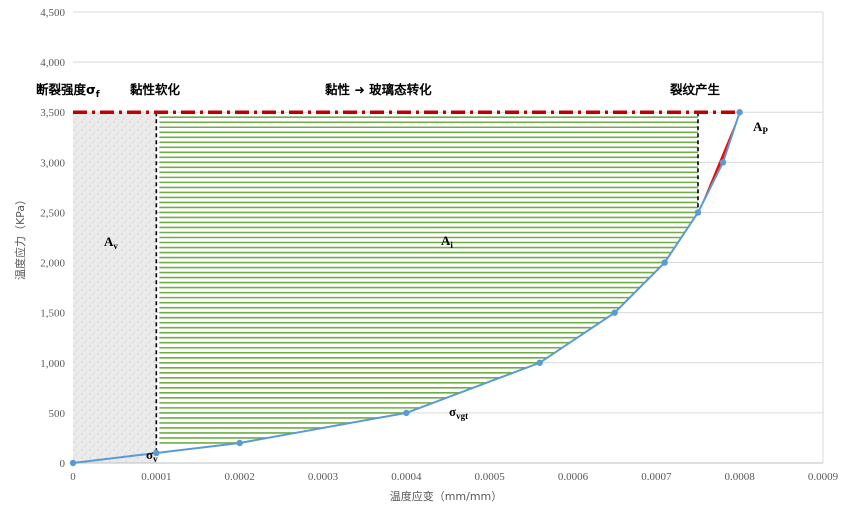  What do you see at coordinates (152, 455) in the screenshot?
I see `sigma-v-label: σv` at bounding box center [152, 455].